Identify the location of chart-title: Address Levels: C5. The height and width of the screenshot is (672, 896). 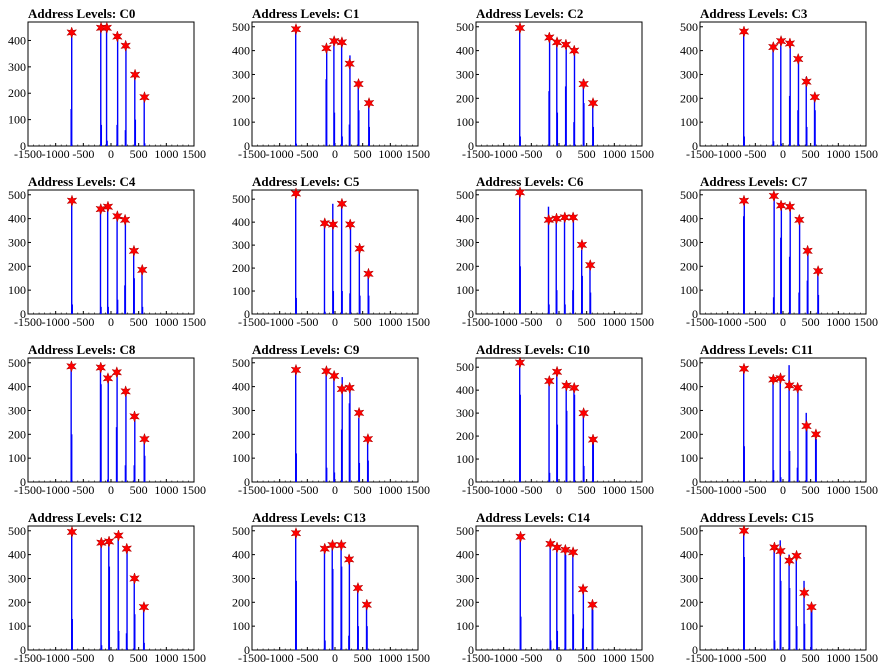
(306, 181).